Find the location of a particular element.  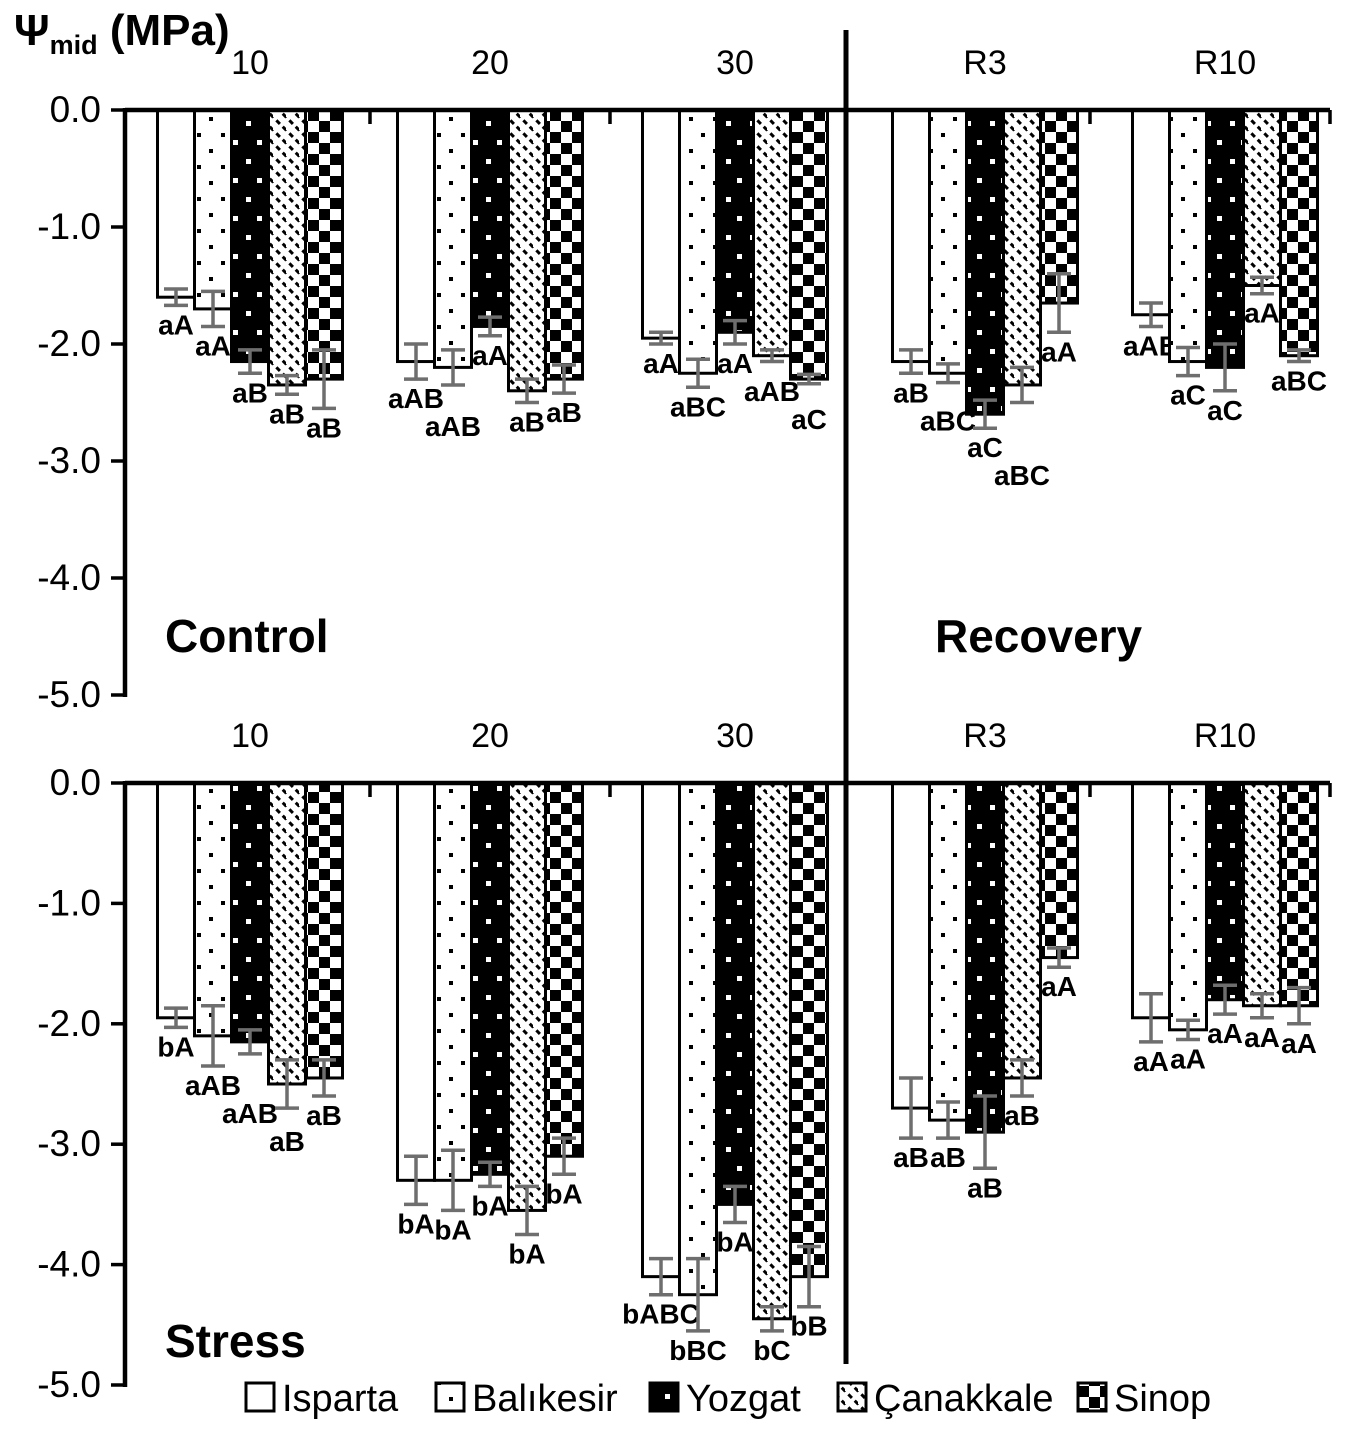

bar-balikesir-10-panel0 is located at coordinates (213, 209).